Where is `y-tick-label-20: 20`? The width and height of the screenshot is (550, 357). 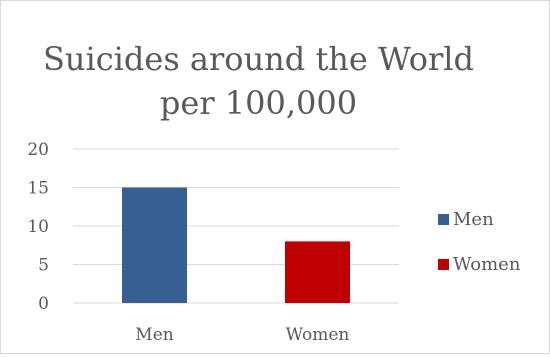
y-tick-label-20: 20 is located at coordinates (38, 150).